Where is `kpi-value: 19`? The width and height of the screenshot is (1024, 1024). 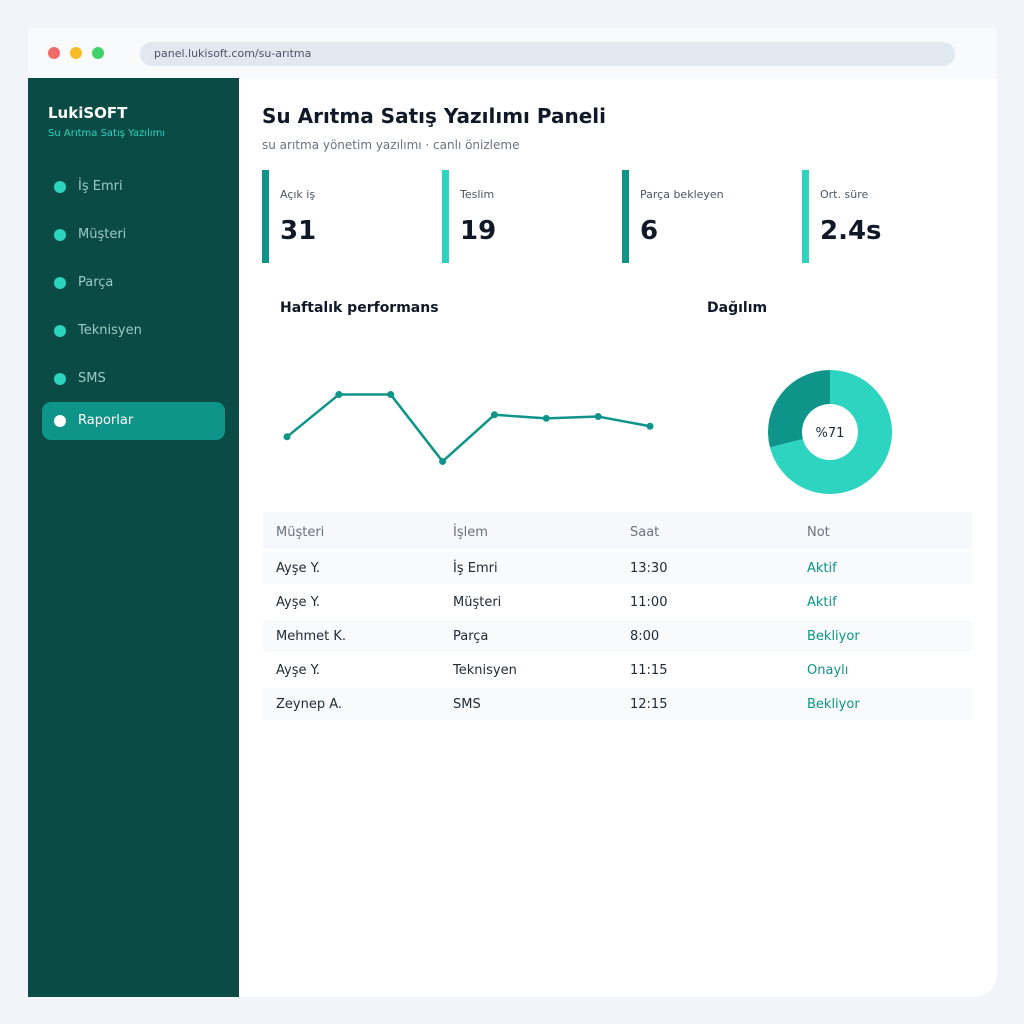
kpi-value: 19 is located at coordinates (478, 231).